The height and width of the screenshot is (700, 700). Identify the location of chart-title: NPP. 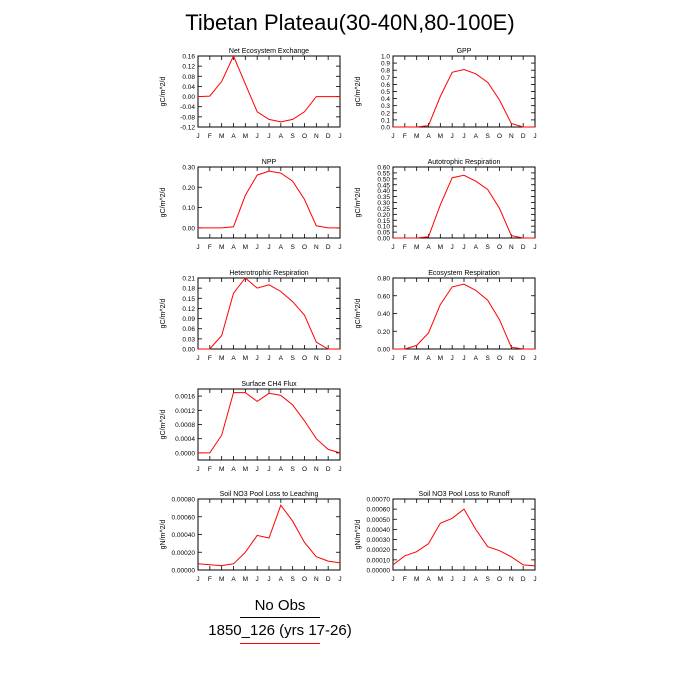
(269, 162).